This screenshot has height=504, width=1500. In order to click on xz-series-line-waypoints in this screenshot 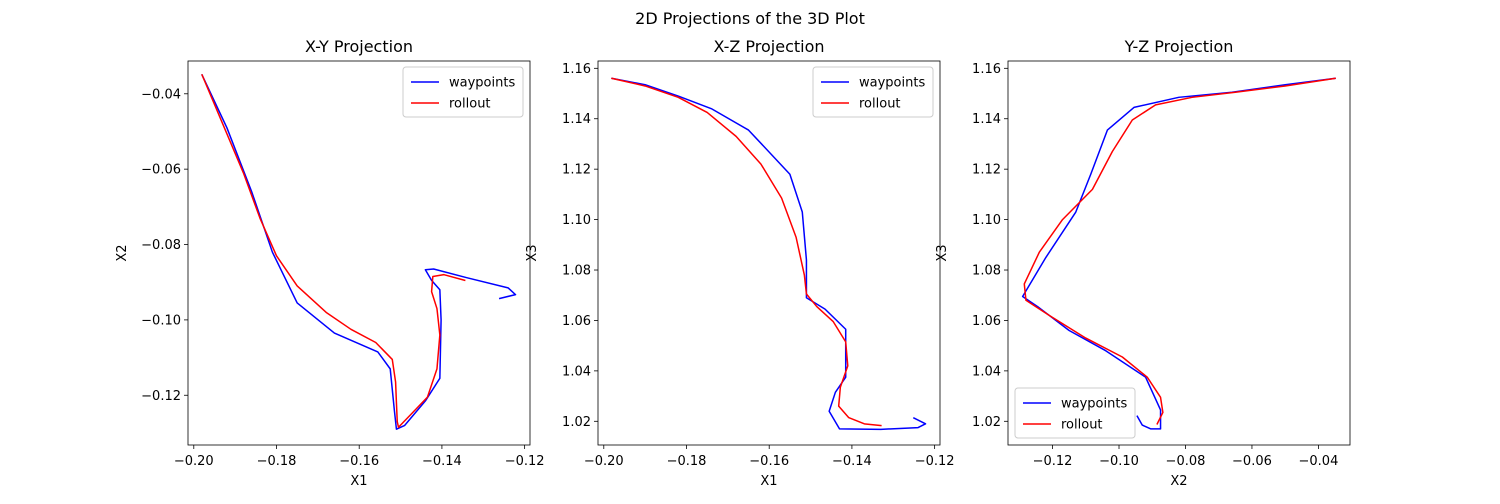, I will do `click(769, 254)`.